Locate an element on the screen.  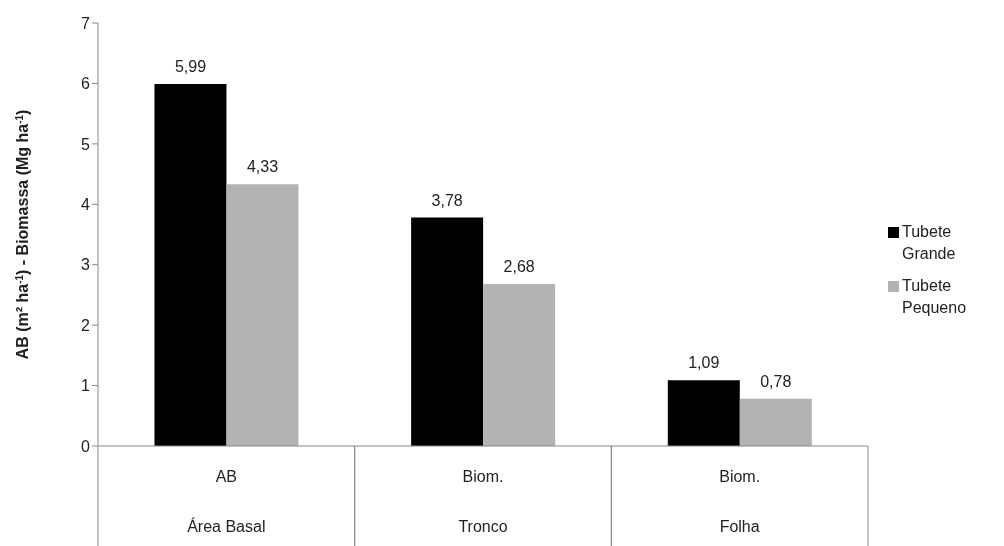
data-label: 2,68 is located at coordinates (519, 267).